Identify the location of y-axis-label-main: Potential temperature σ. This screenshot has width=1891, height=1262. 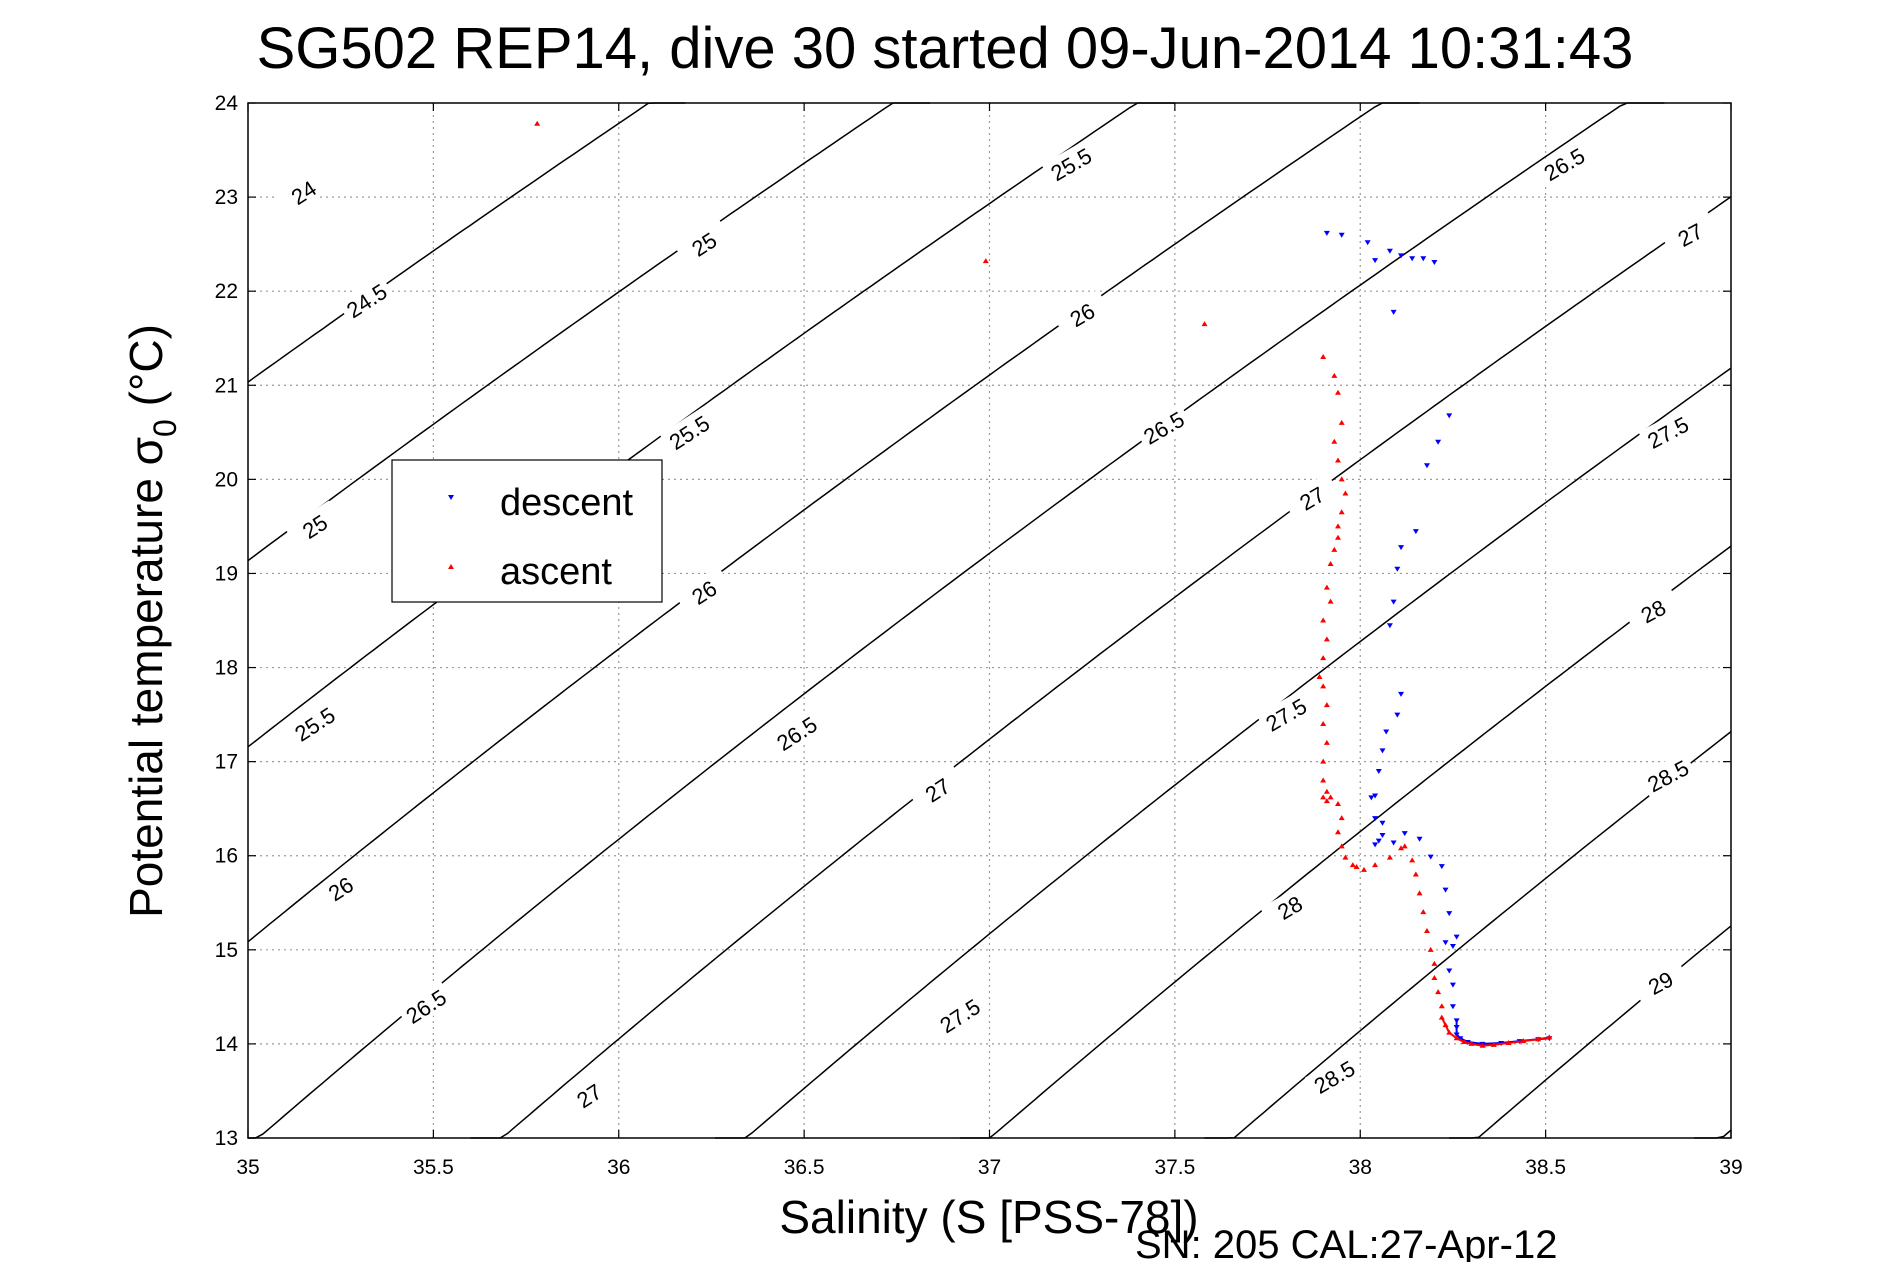
(146, 677).